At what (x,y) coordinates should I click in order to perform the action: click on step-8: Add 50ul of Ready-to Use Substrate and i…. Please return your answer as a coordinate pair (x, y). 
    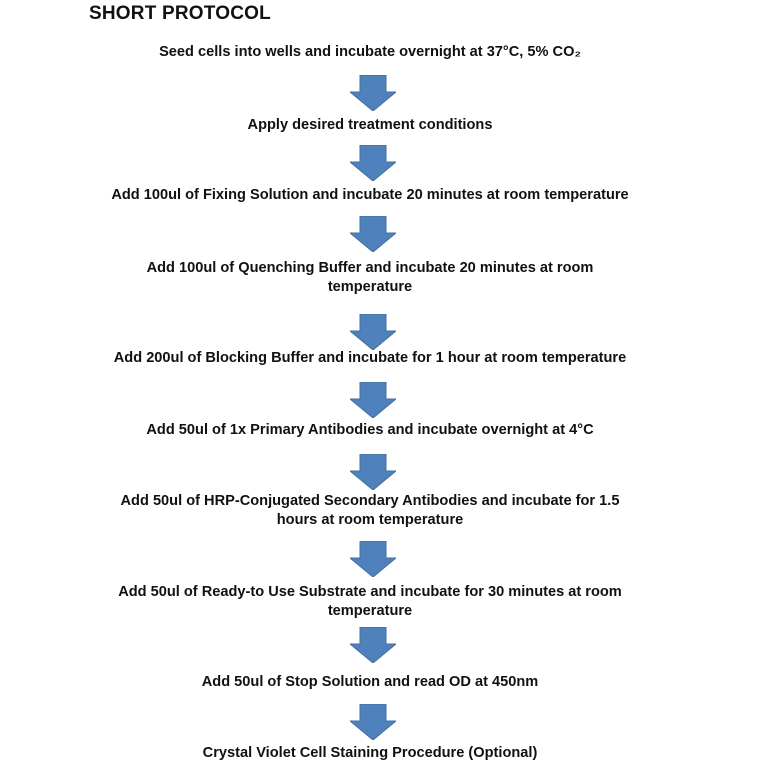
    Looking at the image, I should click on (370, 601).